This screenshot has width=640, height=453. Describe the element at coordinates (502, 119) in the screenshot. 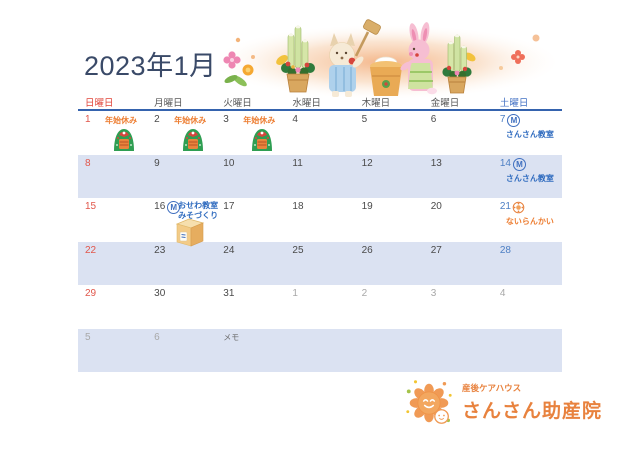

I see `day-number: 7` at that location.